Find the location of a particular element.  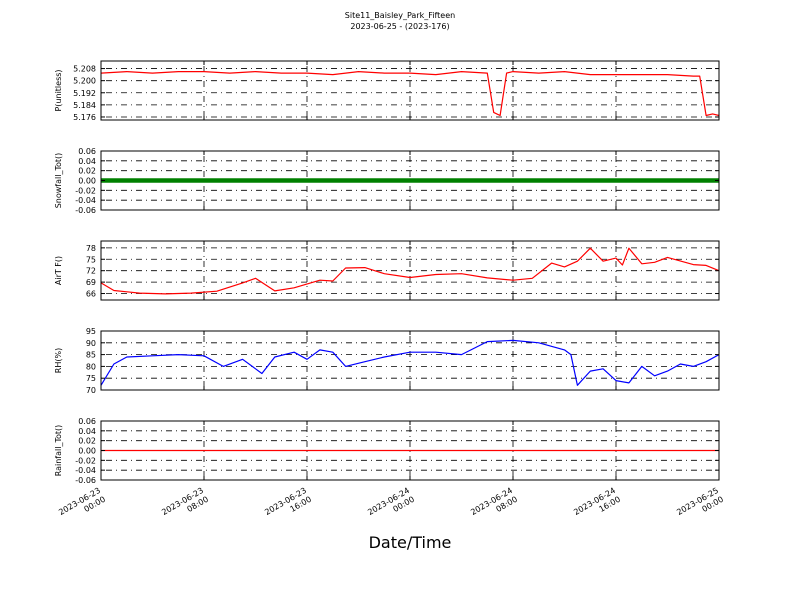

x-tick-label: 2023-06-2308:00 is located at coordinates (185, 506).